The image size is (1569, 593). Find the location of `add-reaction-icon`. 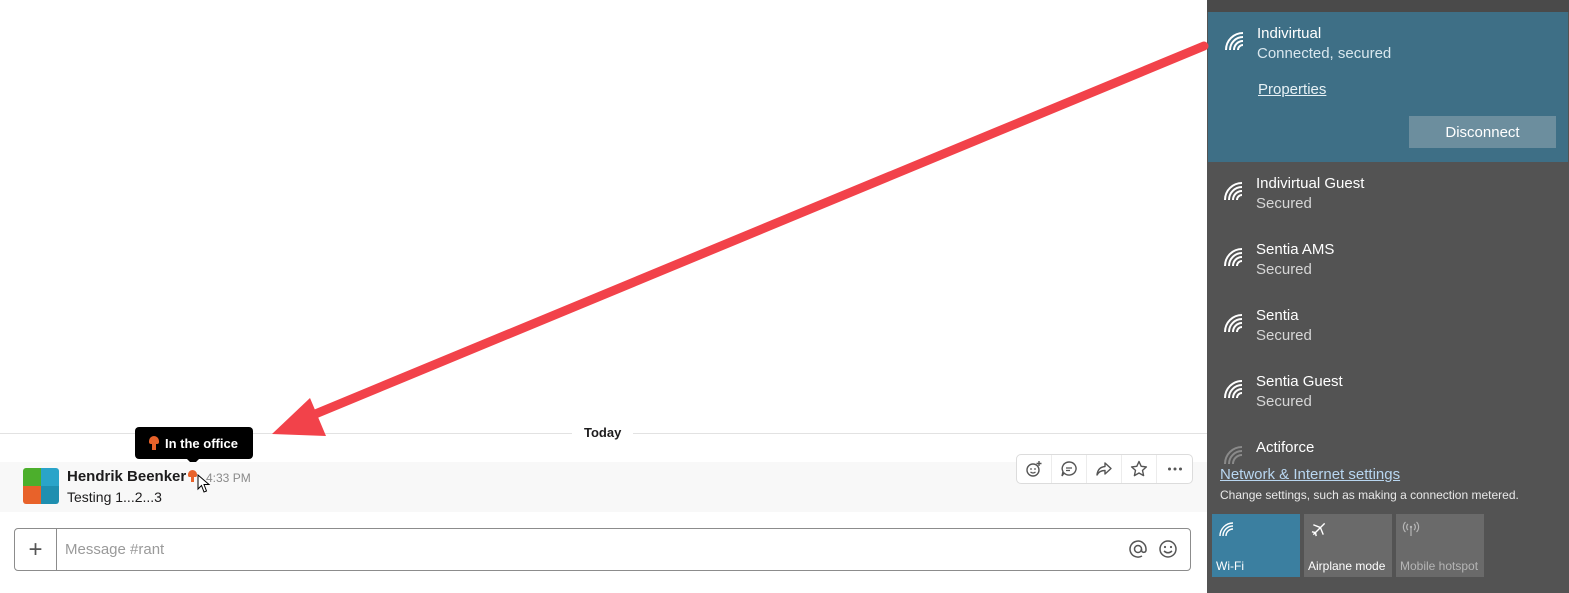

add-reaction-icon is located at coordinates (1034, 469).